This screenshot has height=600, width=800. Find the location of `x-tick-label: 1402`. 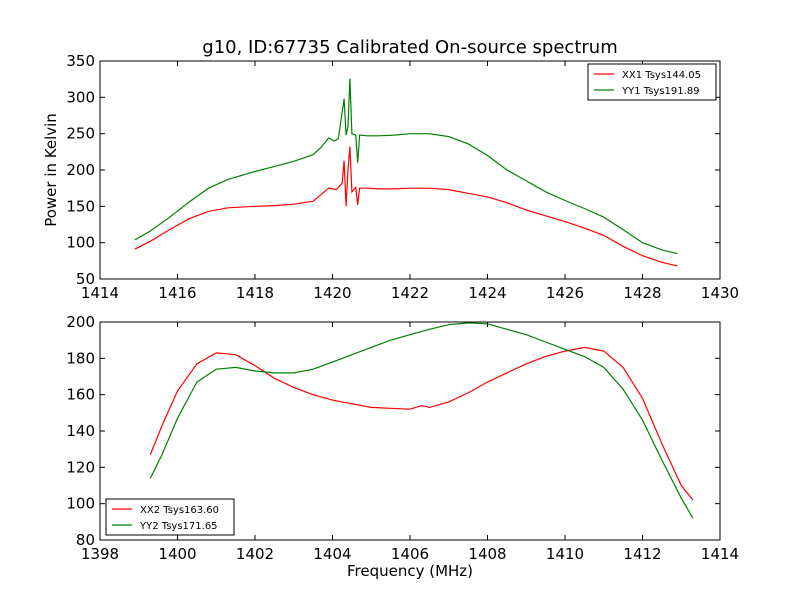

x-tick-label: 1402 is located at coordinates (255, 554).